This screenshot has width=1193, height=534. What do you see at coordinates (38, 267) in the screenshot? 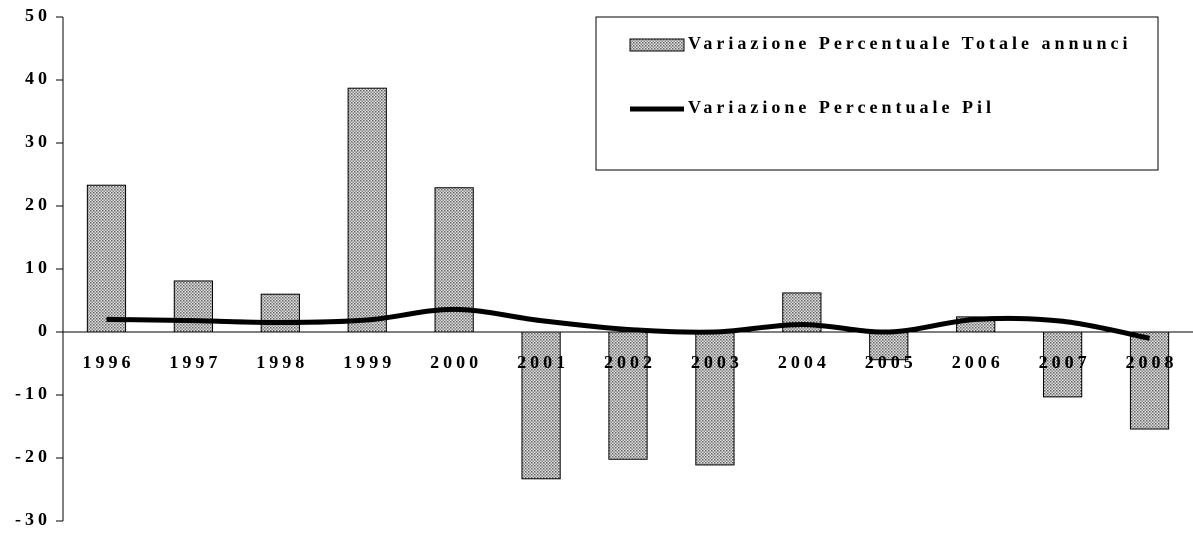
I see `y-tick-label: 10` at bounding box center [38, 267].